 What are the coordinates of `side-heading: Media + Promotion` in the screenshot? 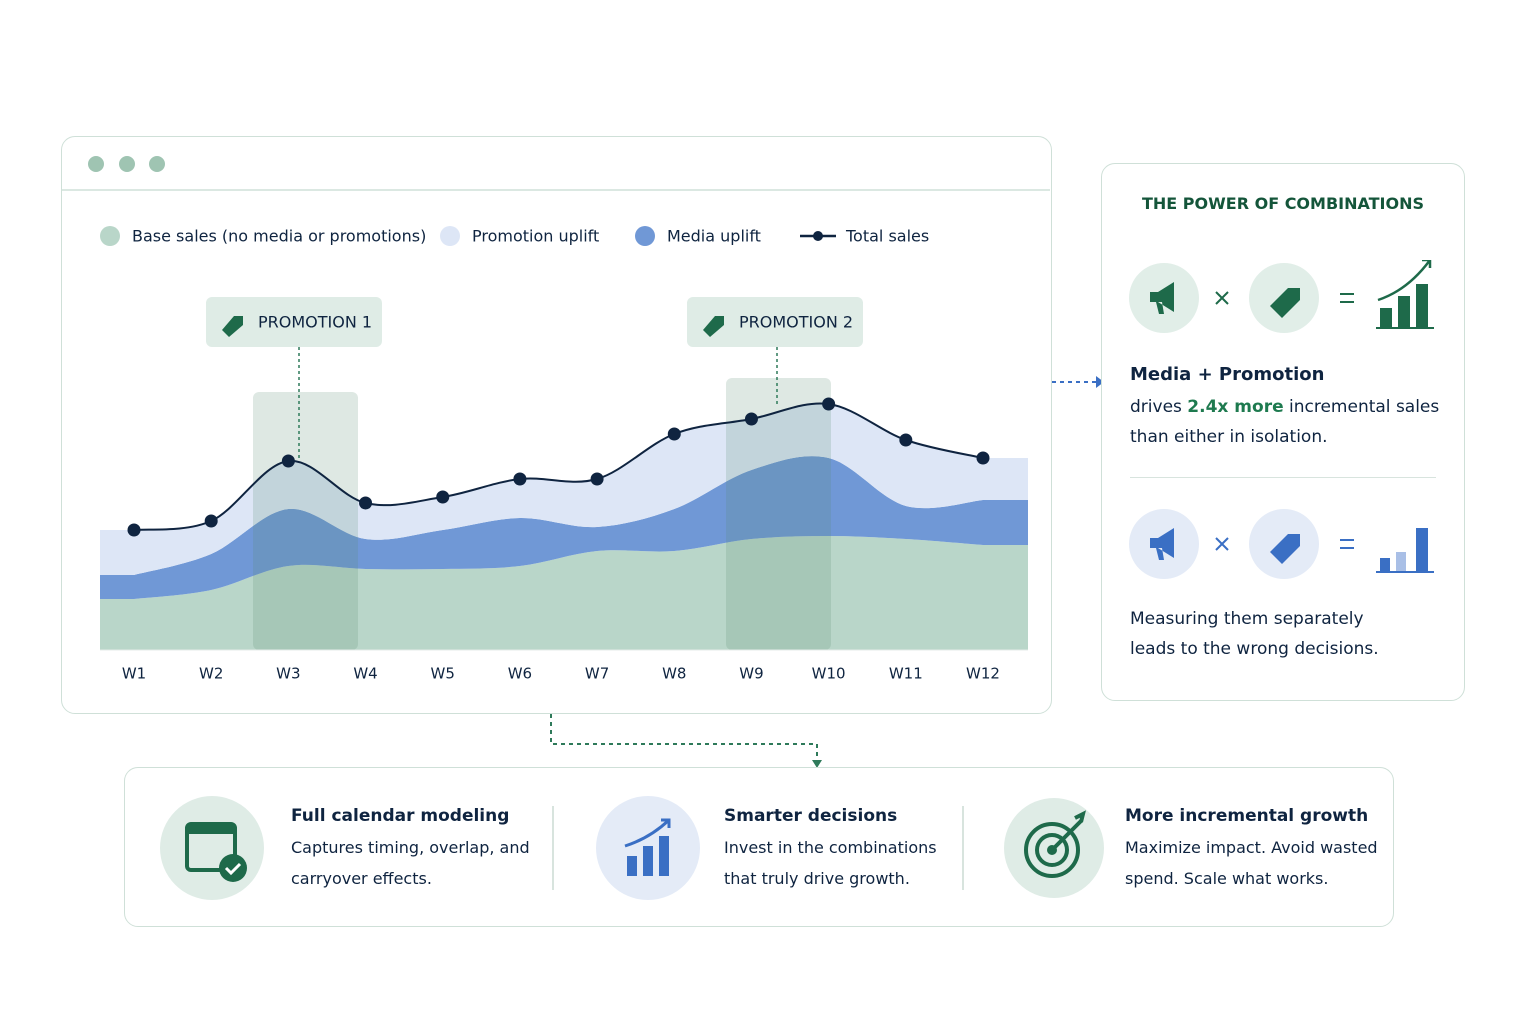 It's located at (1227, 374).